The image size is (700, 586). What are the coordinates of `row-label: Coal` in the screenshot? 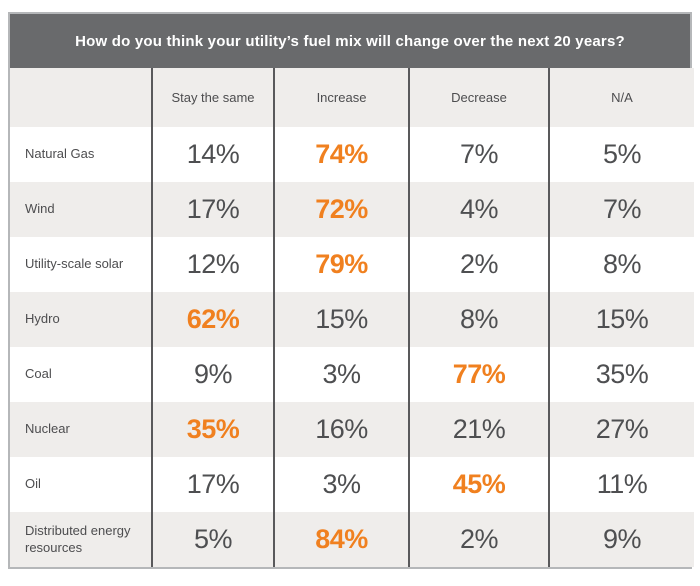 It's located at (81, 374).